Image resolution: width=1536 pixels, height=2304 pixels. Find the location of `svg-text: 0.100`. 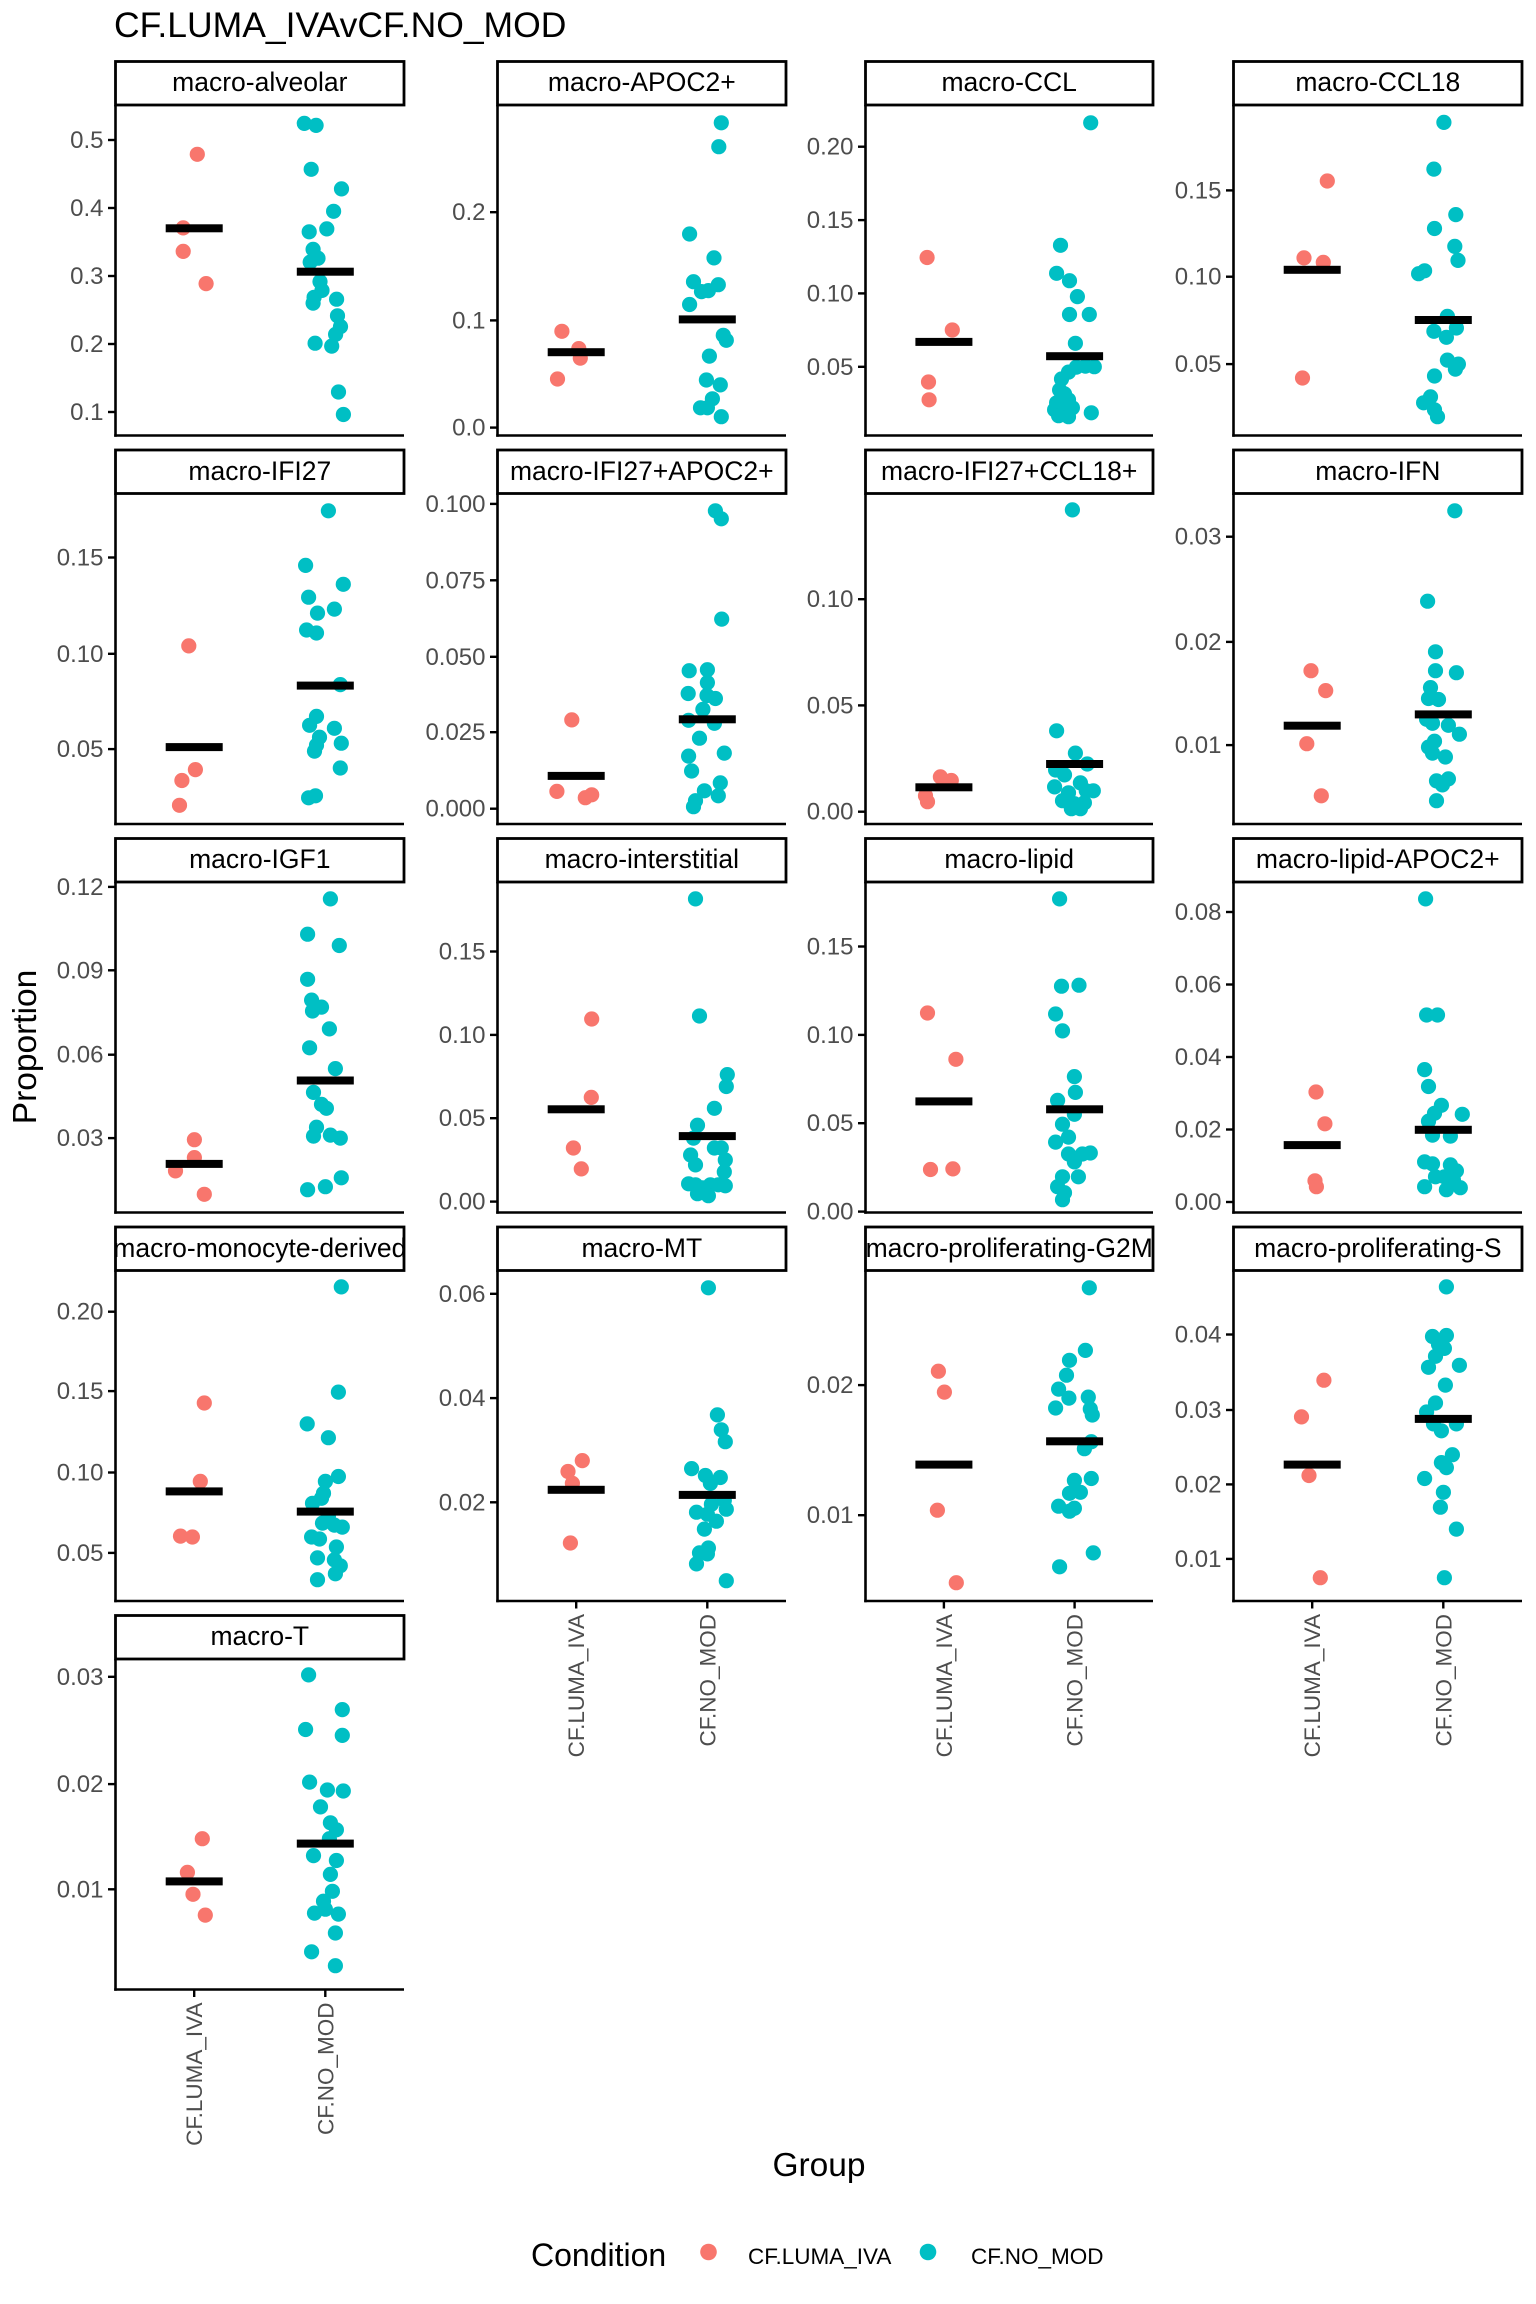

svg-text: 0.100 is located at coordinates (455, 504).